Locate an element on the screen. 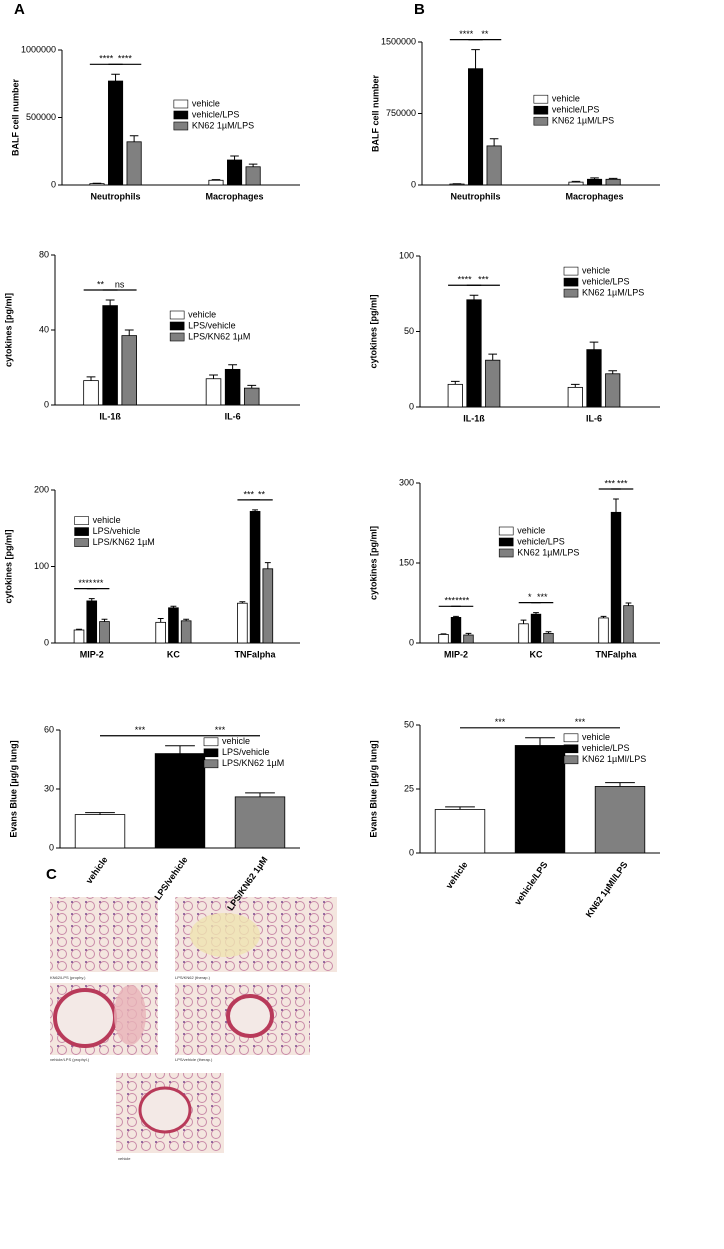 The width and height of the screenshot is (724, 1249). y-tick-label: 750000 is located at coordinates (401, 113).